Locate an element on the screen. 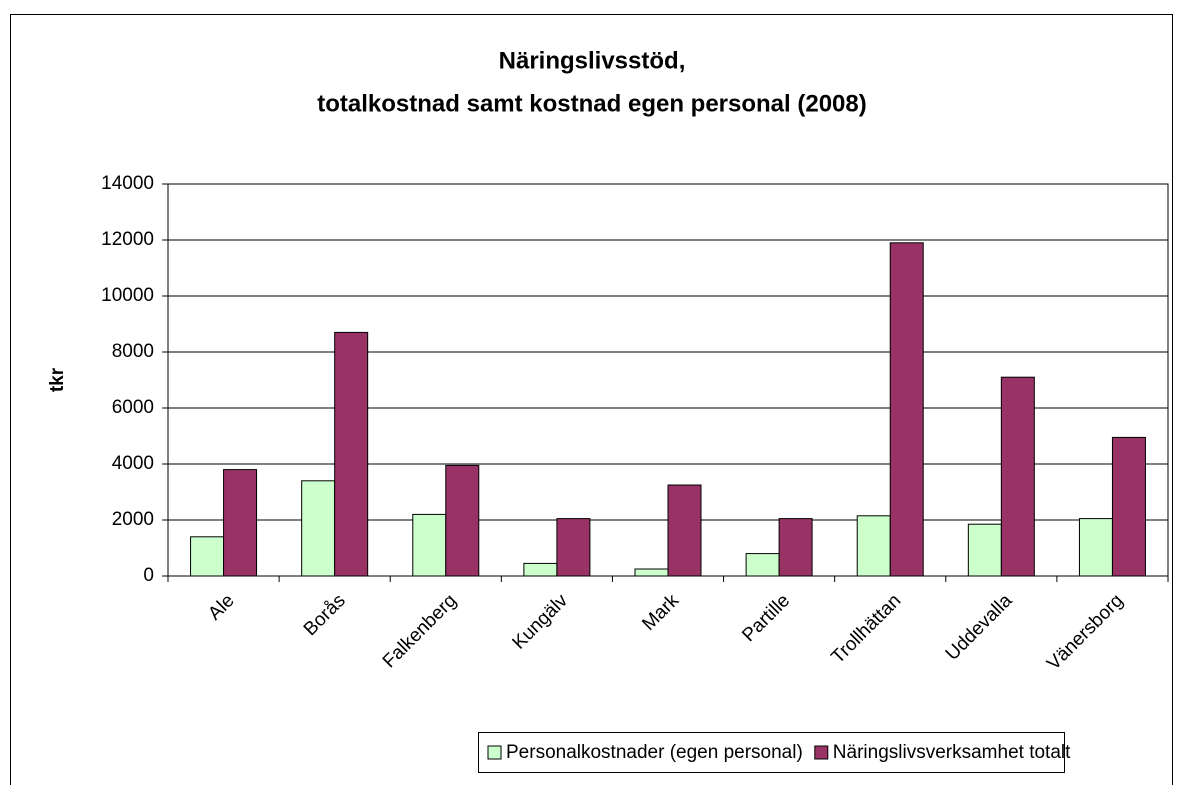 The height and width of the screenshot is (790, 1184). y-tick-label: 14000 is located at coordinates (127, 183).